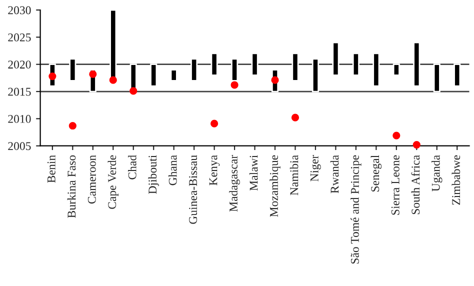 Image resolution: width=474 pixels, height=286 pixels. I want to click on y-tick-label: 2005, so click(19, 146).